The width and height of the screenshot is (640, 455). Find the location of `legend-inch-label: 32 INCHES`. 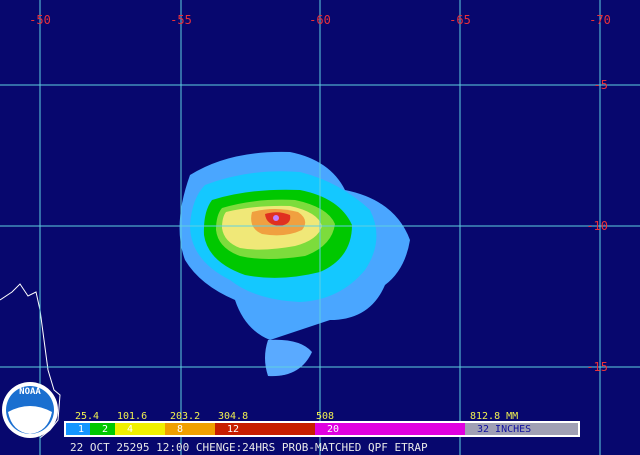

legend-inch-label: 32 INCHES is located at coordinates (504, 429).